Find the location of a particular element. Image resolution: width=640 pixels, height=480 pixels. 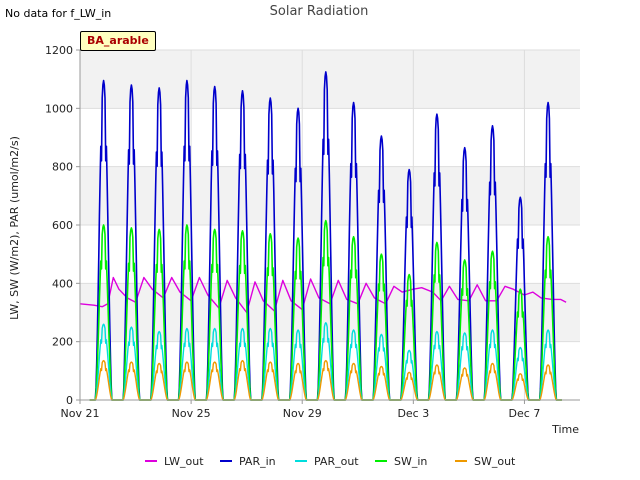

legend-item-sw-out: SW_out is located at coordinates (485, 461).